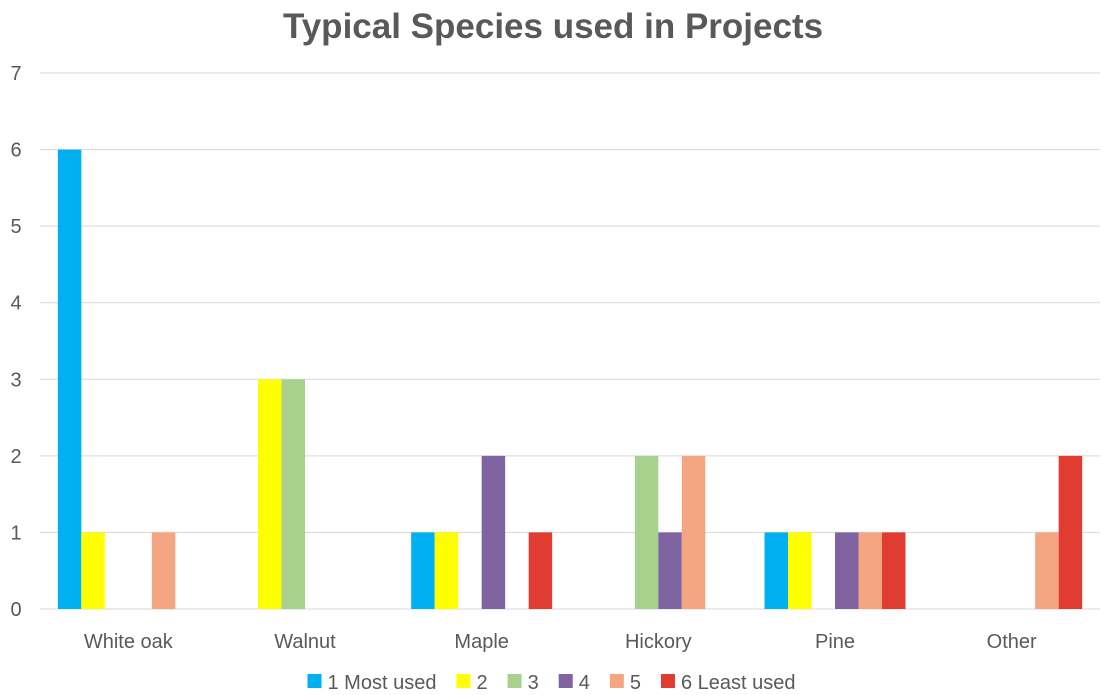  What do you see at coordinates (584, 683) in the screenshot?
I see `legend-label: 4` at bounding box center [584, 683].